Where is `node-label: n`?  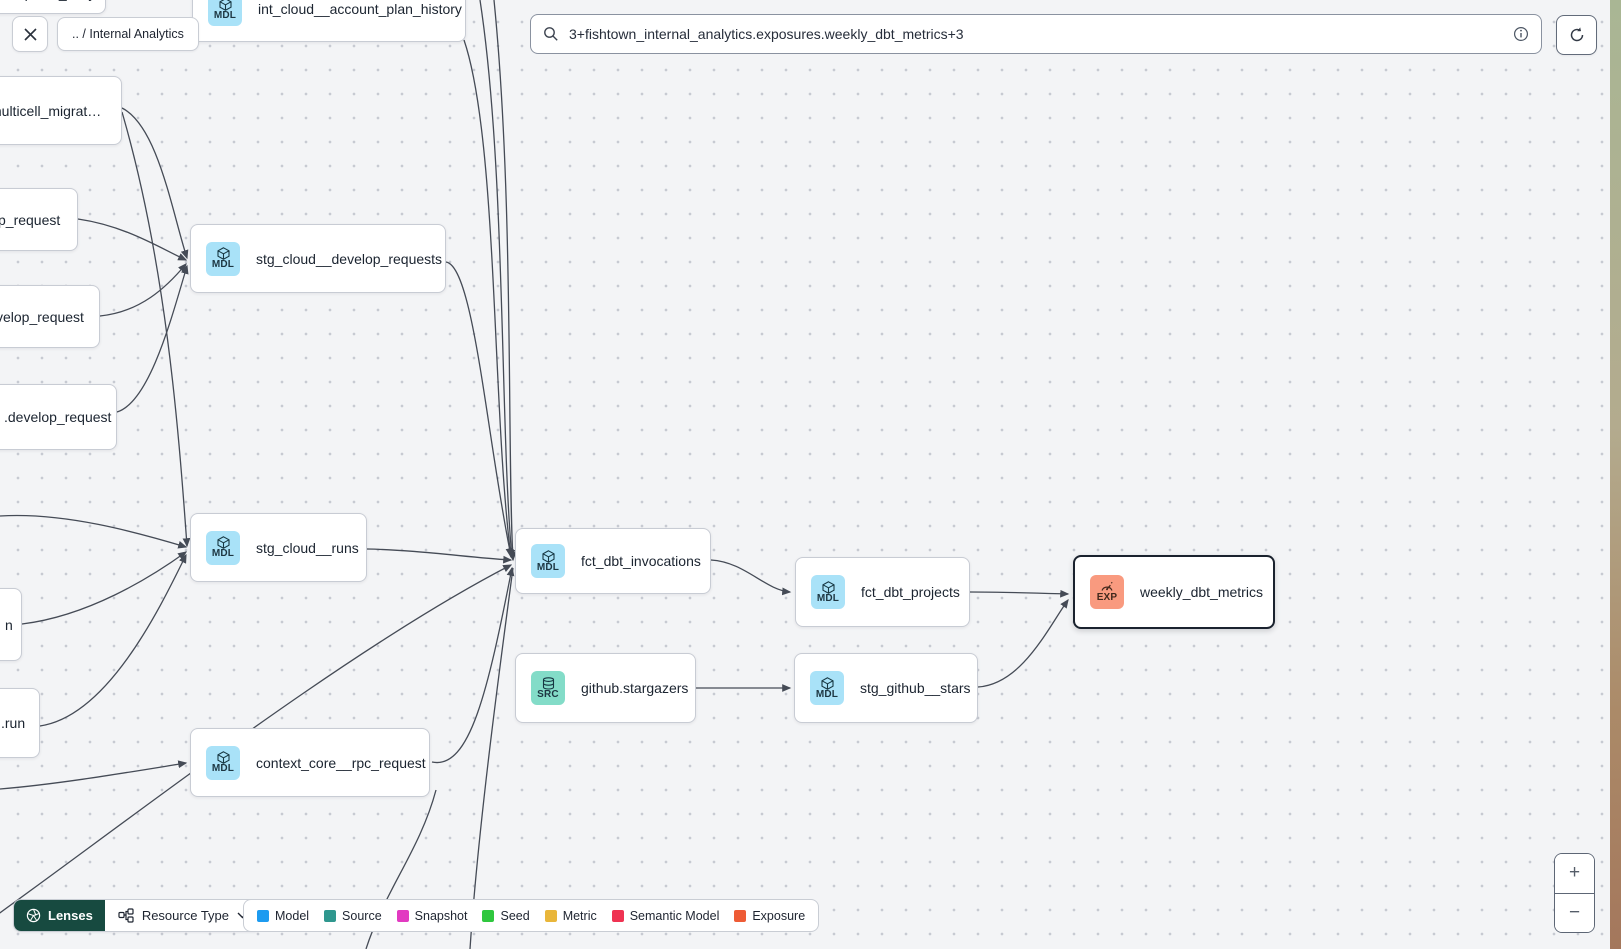 node-label: n is located at coordinates (9, 624).